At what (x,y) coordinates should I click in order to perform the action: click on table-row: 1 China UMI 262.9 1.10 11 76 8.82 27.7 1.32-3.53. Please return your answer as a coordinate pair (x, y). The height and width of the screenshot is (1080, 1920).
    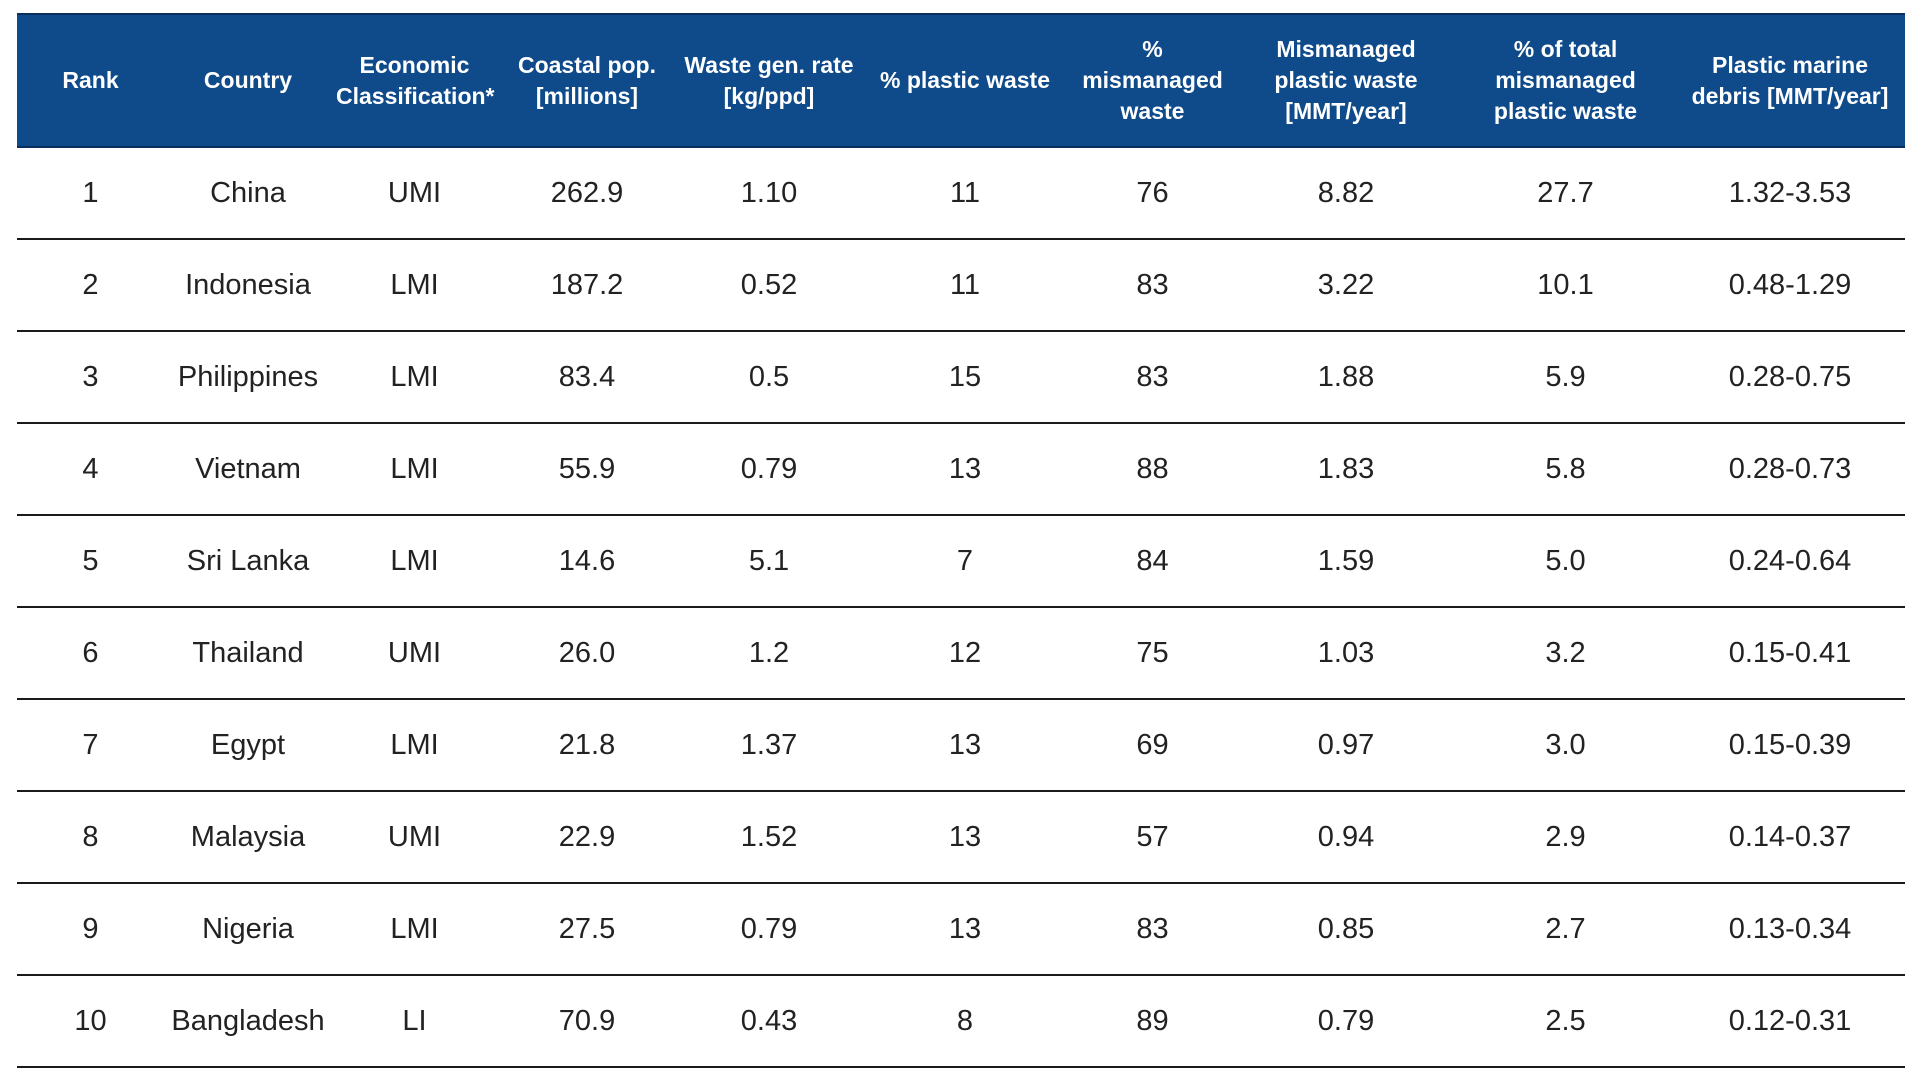
    Looking at the image, I should click on (961, 193).